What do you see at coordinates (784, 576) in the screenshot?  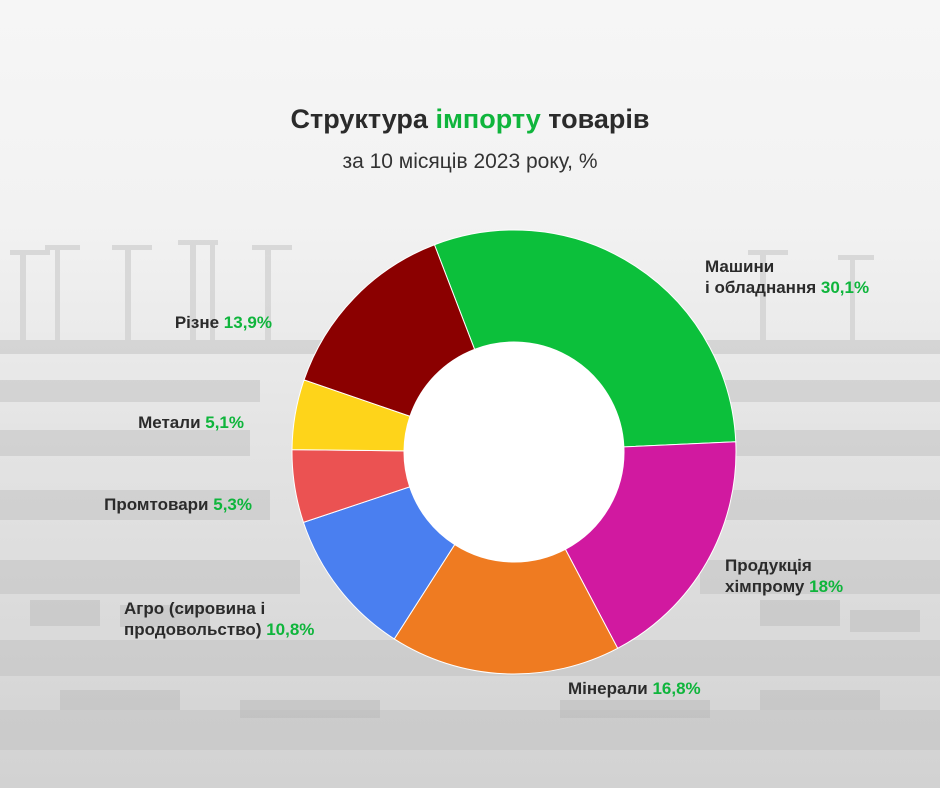 I see `slice-label-chemical: Продукція хімпрому 18%` at bounding box center [784, 576].